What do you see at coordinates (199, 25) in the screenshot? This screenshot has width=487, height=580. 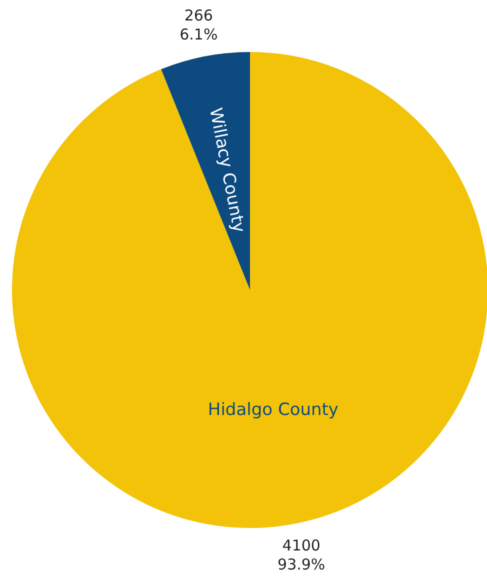 I see `data-label: 266 6.1%` at bounding box center [199, 25].